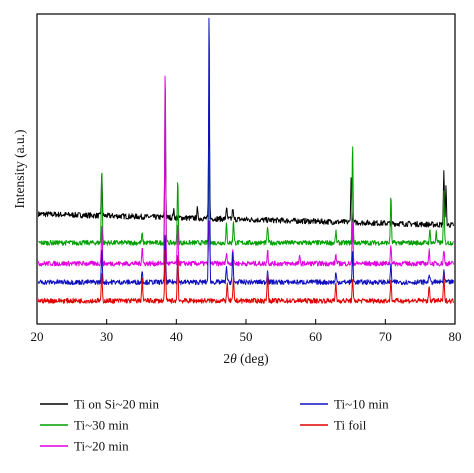 Image resolution: width=474 pixels, height=473 pixels. What do you see at coordinates (37, 336) in the screenshot?
I see `x-tick-label: 20` at bounding box center [37, 336].